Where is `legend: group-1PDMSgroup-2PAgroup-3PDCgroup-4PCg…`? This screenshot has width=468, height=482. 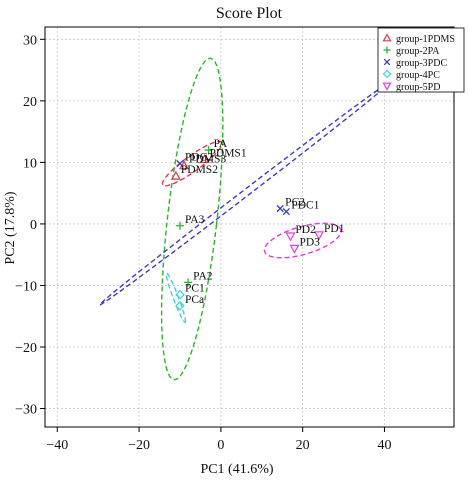 legend: group-1PDMSgroup-2PAgroup-3PDCgroup-4PCg… is located at coordinates (421, 60).